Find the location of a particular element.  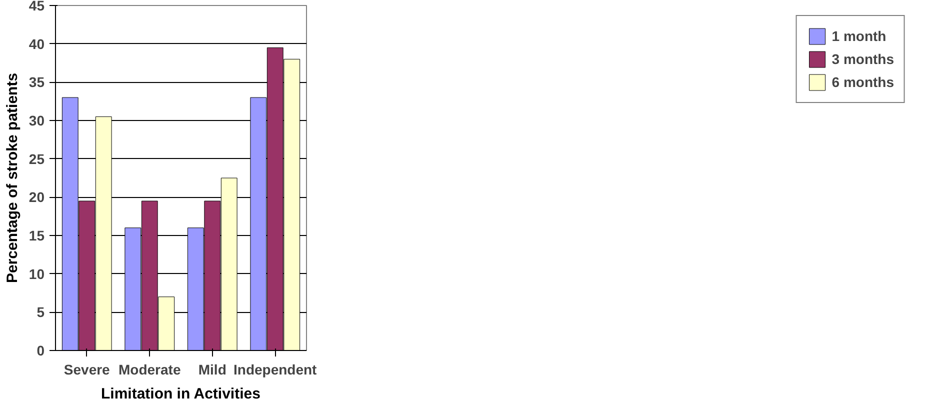

x-tick-label: Moderate is located at coordinates (149, 370).